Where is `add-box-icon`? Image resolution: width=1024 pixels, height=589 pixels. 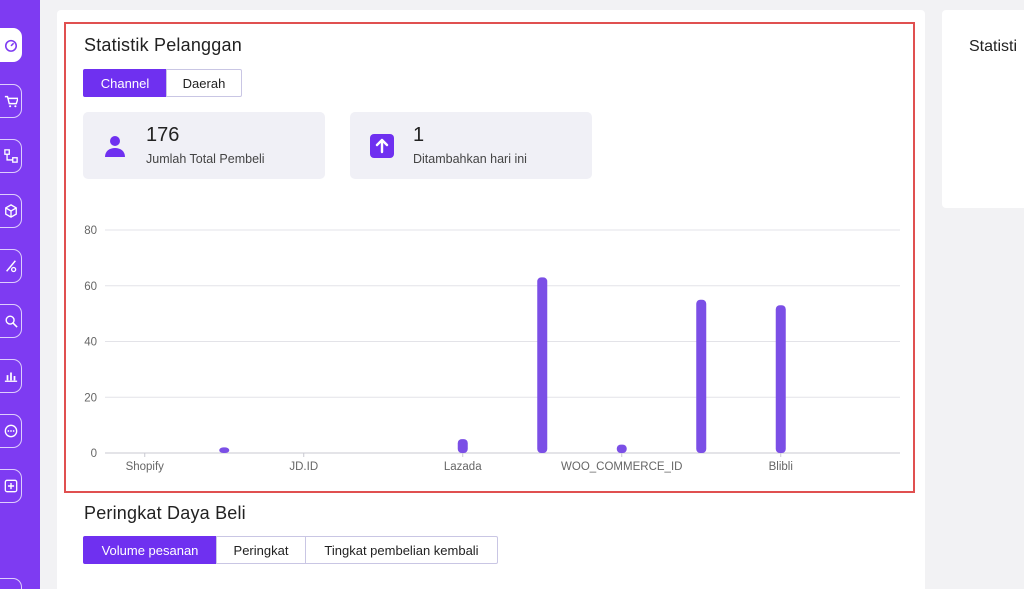 add-box-icon is located at coordinates (11, 486).